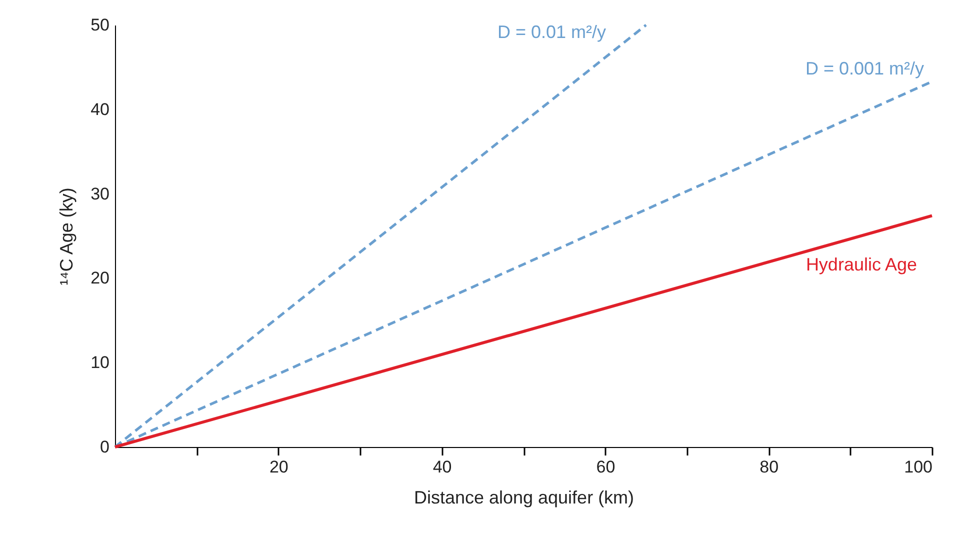  What do you see at coordinates (66, 237) in the screenshot?
I see `y-axis-title: ¹⁴C Age (ky)` at bounding box center [66, 237].